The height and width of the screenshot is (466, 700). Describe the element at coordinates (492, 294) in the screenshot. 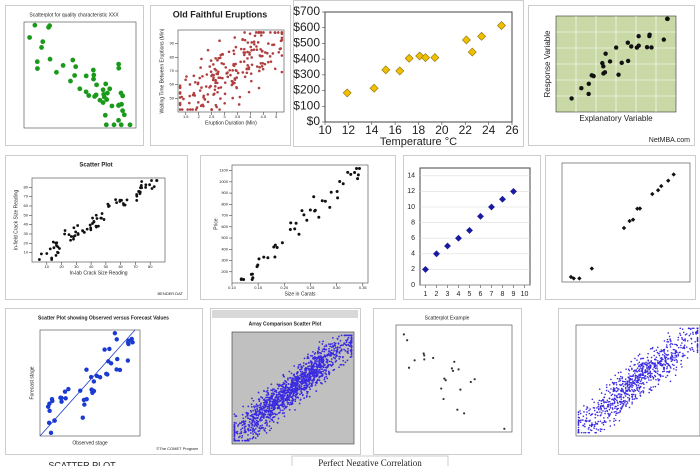

I see `x-tick-label: 7` at that location.